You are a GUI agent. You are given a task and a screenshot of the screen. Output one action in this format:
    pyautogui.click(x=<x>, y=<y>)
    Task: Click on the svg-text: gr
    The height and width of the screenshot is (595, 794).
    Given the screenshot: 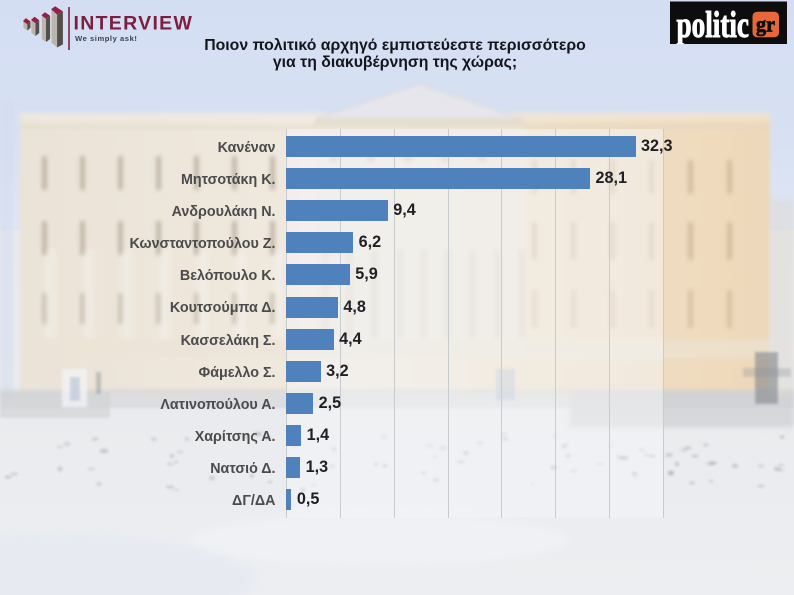 What is the action you would take?
    pyautogui.click(x=765, y=24)
    